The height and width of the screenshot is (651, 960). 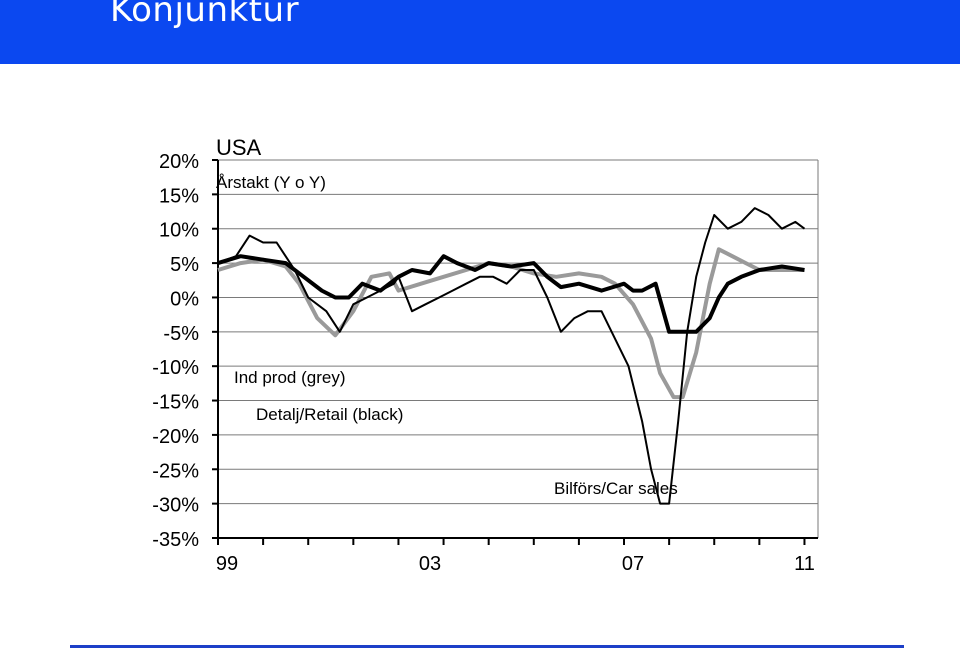 I want to click on annotation-retail: Detalj/Retail (black), so click(x=329, y=414).